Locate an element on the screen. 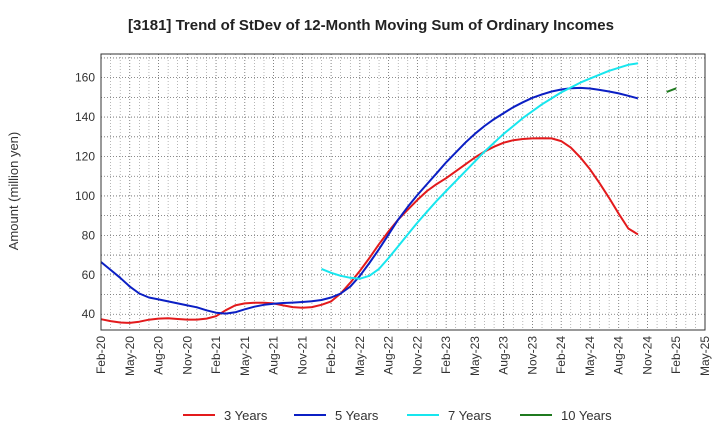  x-tick-label: May-24 is located at coordinates (590, 356).